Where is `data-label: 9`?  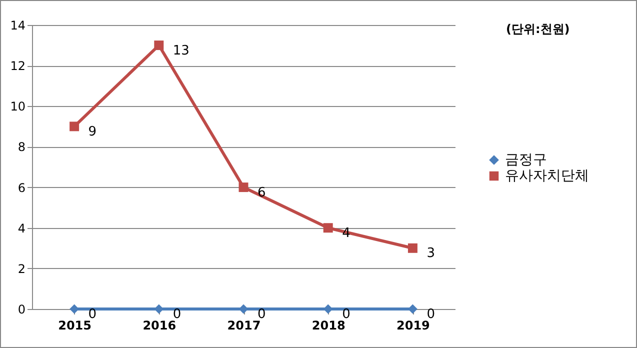
data-label: 9 is located at coordinates (92, 132).